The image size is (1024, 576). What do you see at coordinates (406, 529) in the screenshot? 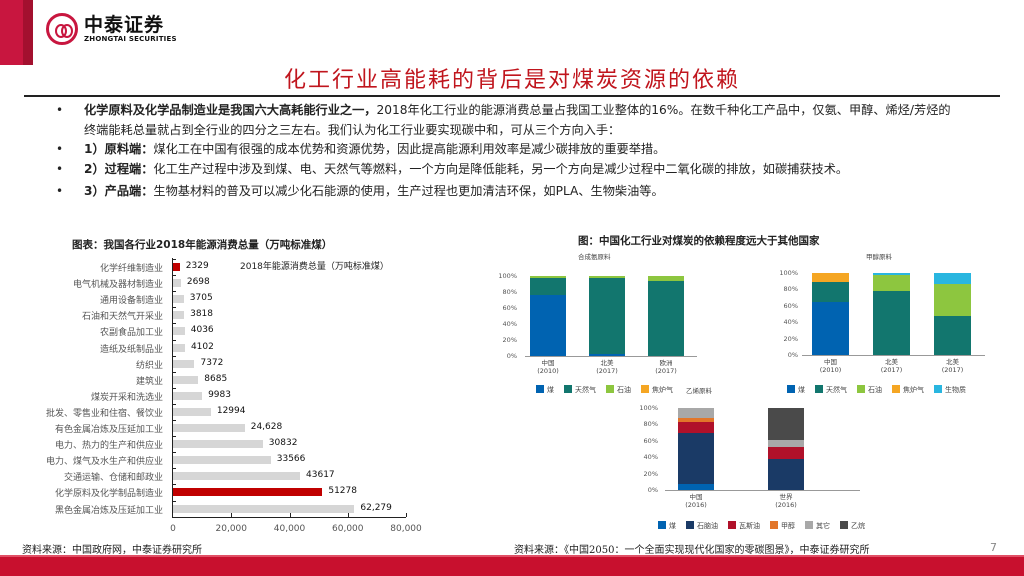
I see `x-tick-label: 80,000` at bounding box center [406, 529].